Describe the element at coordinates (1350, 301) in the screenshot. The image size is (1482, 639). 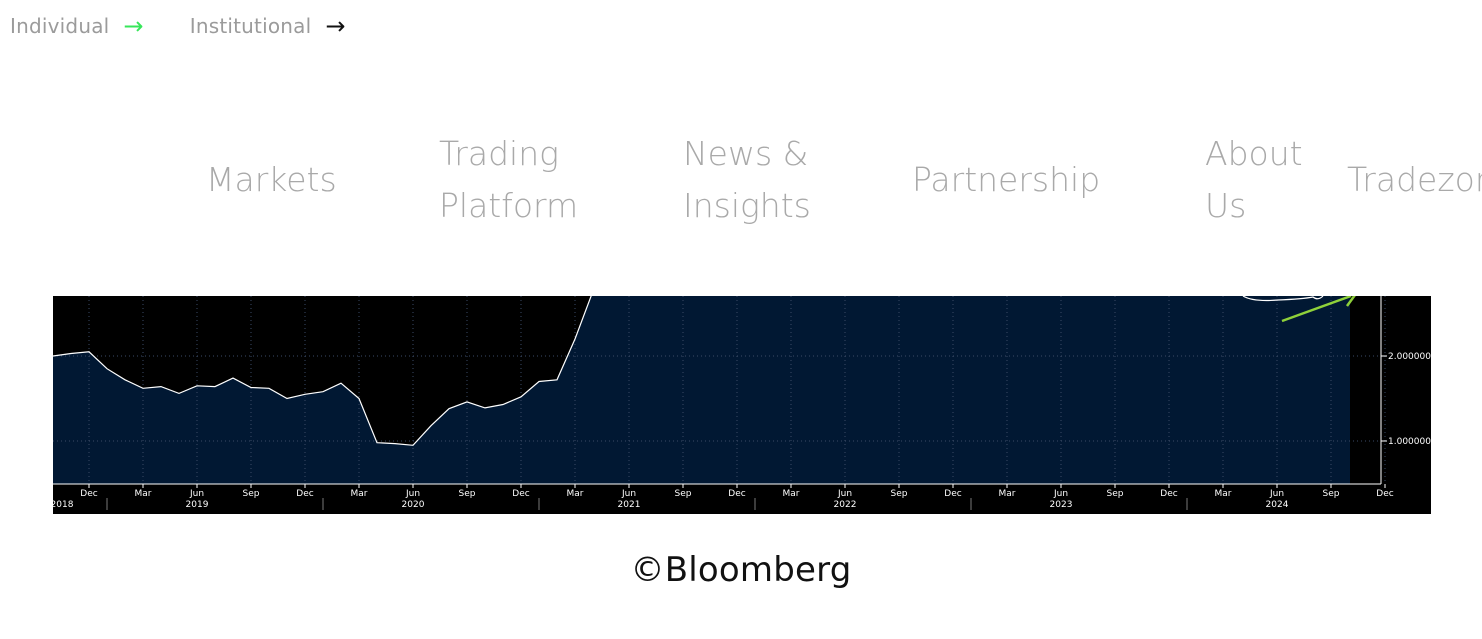
I see `annotation-arrow-head` at that location.